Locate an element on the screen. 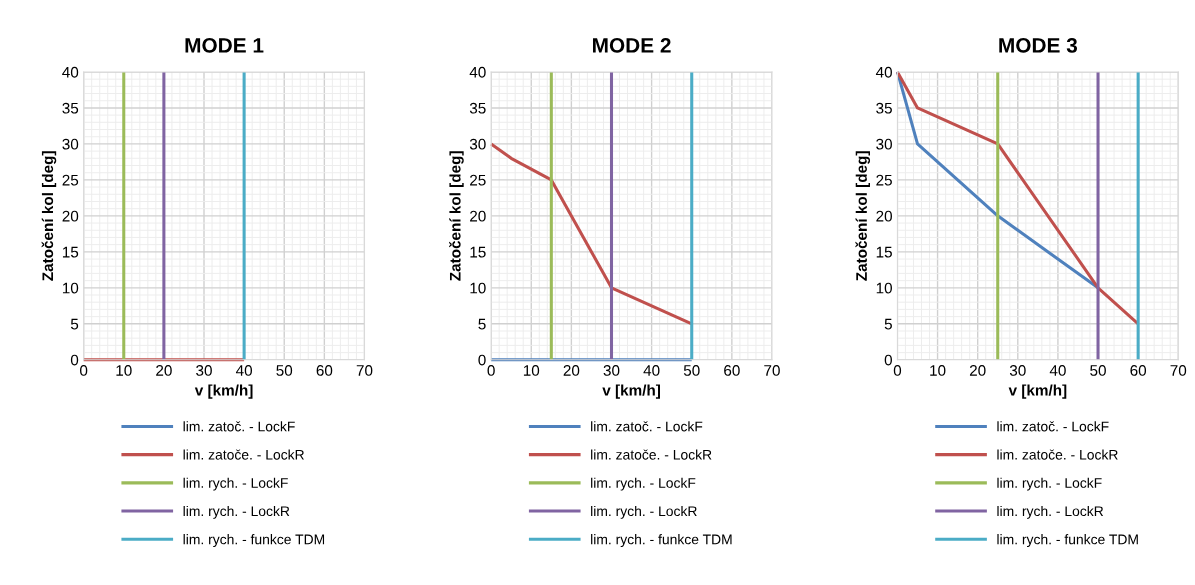  chart-title: MODE 1 is located at coordinates (224, 45).